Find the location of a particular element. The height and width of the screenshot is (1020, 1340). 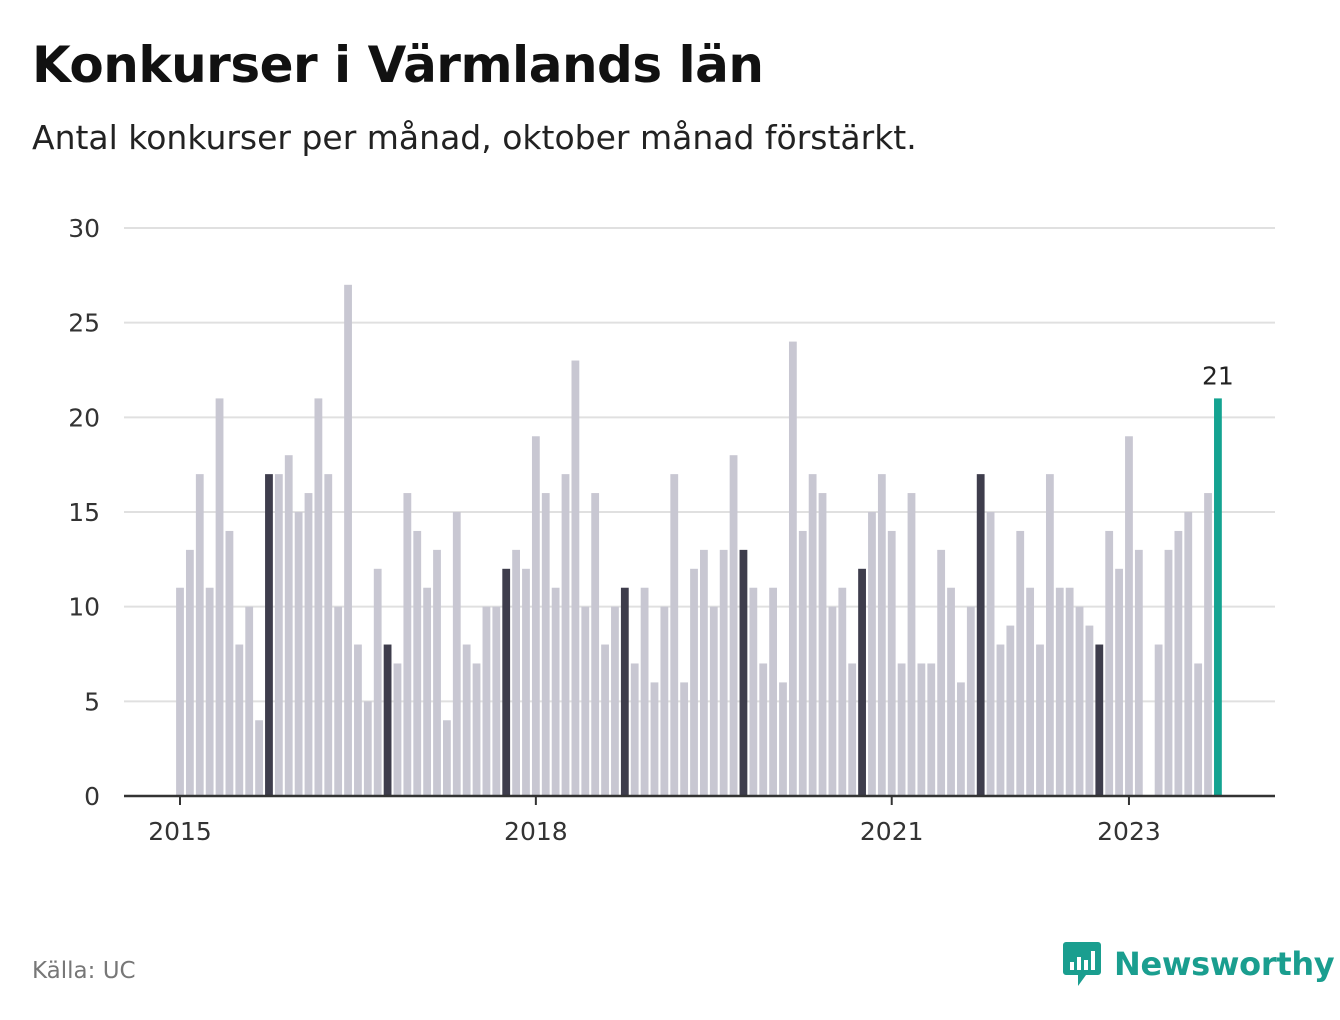

brand-name: Newsworthy is located at coordinates (1224, 964).